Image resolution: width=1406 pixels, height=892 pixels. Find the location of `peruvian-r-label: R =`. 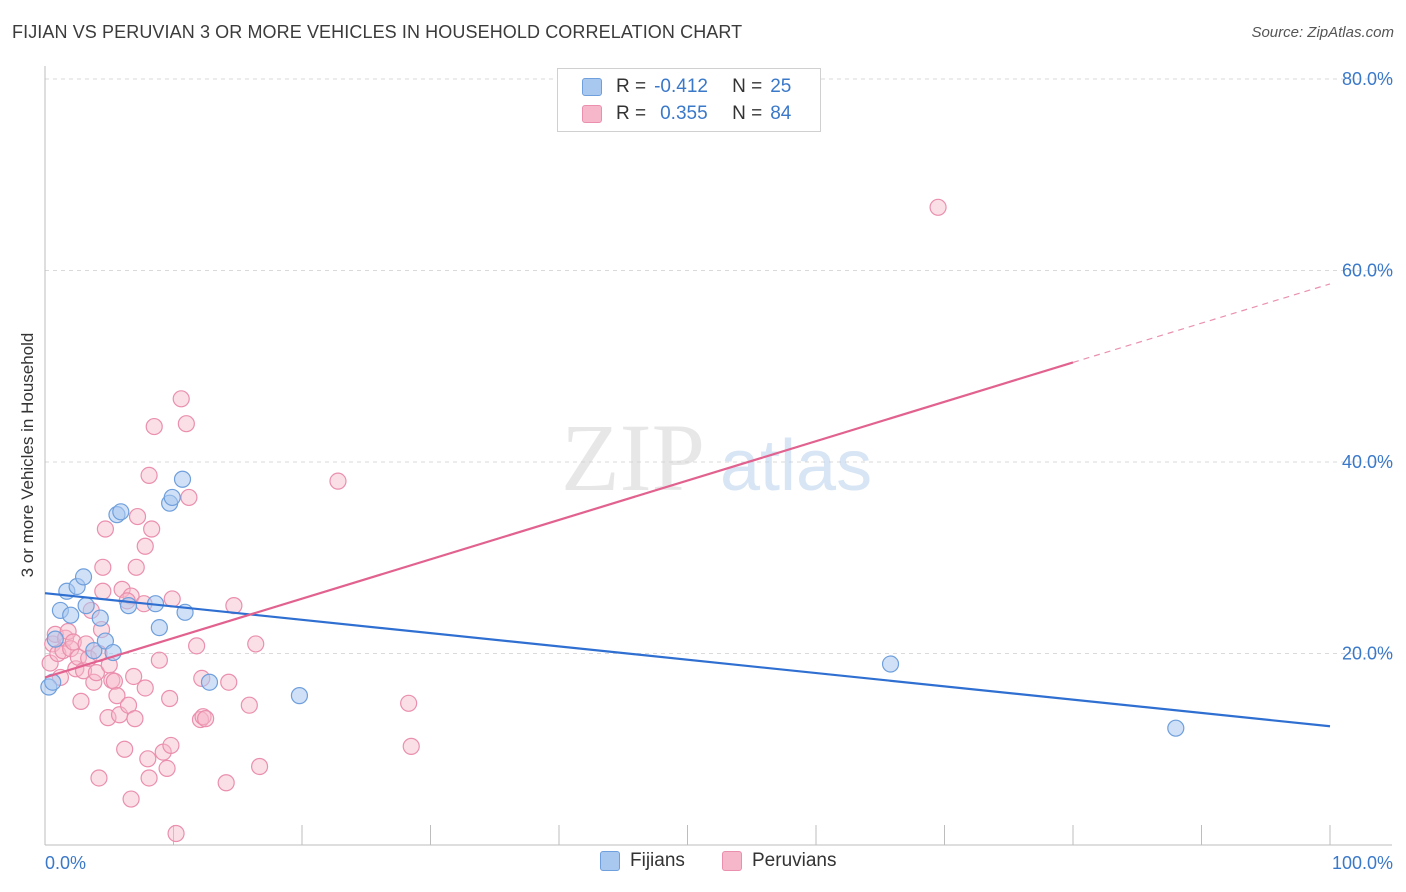

peruvian-r-label: R = is located at coordinates (631, 113).